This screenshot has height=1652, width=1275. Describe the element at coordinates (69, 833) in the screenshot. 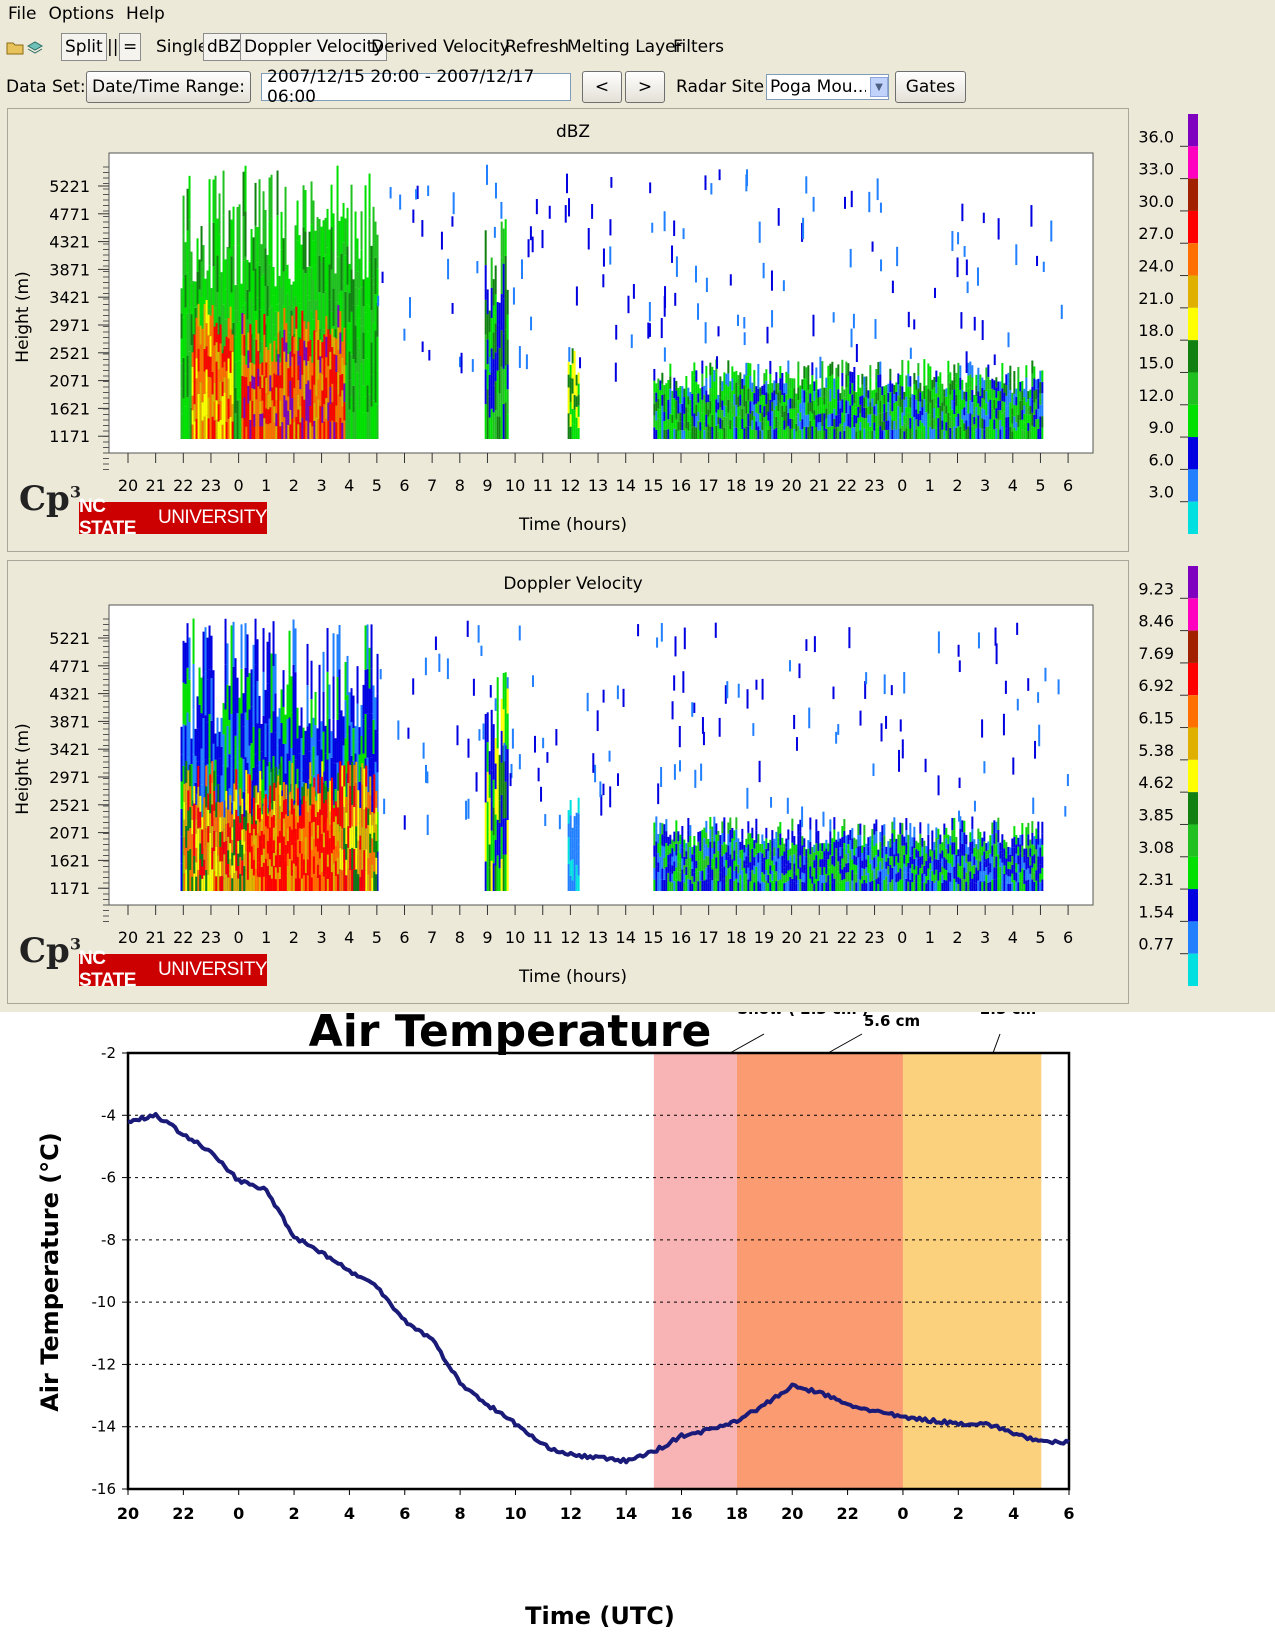

I see `y-tick-label: 2071` at that location.